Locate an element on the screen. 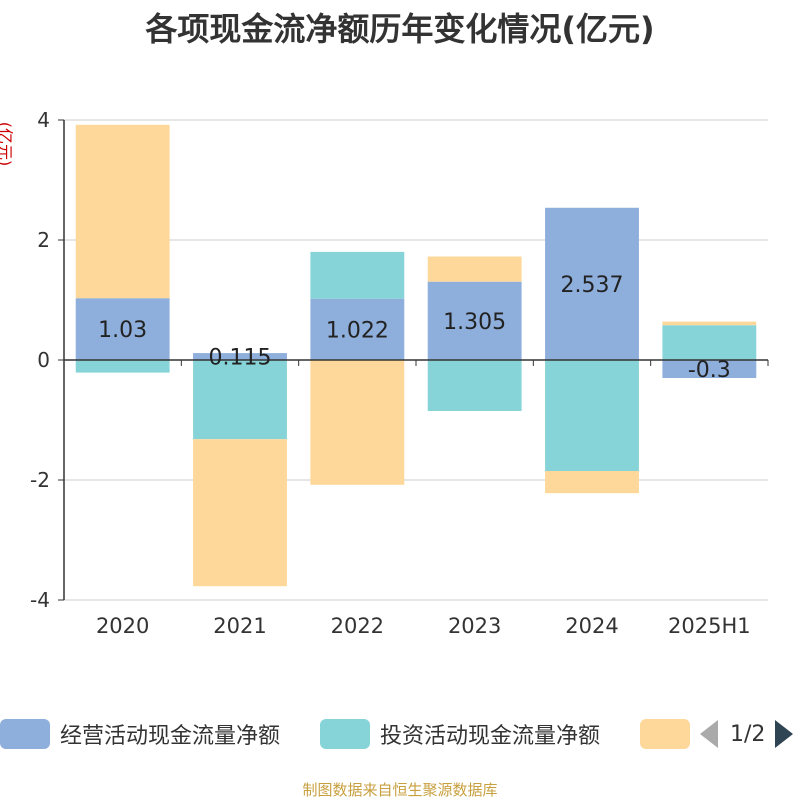  source-note: 制图数据来自恒生聚源数据库 is located at coordinates (400, 790).